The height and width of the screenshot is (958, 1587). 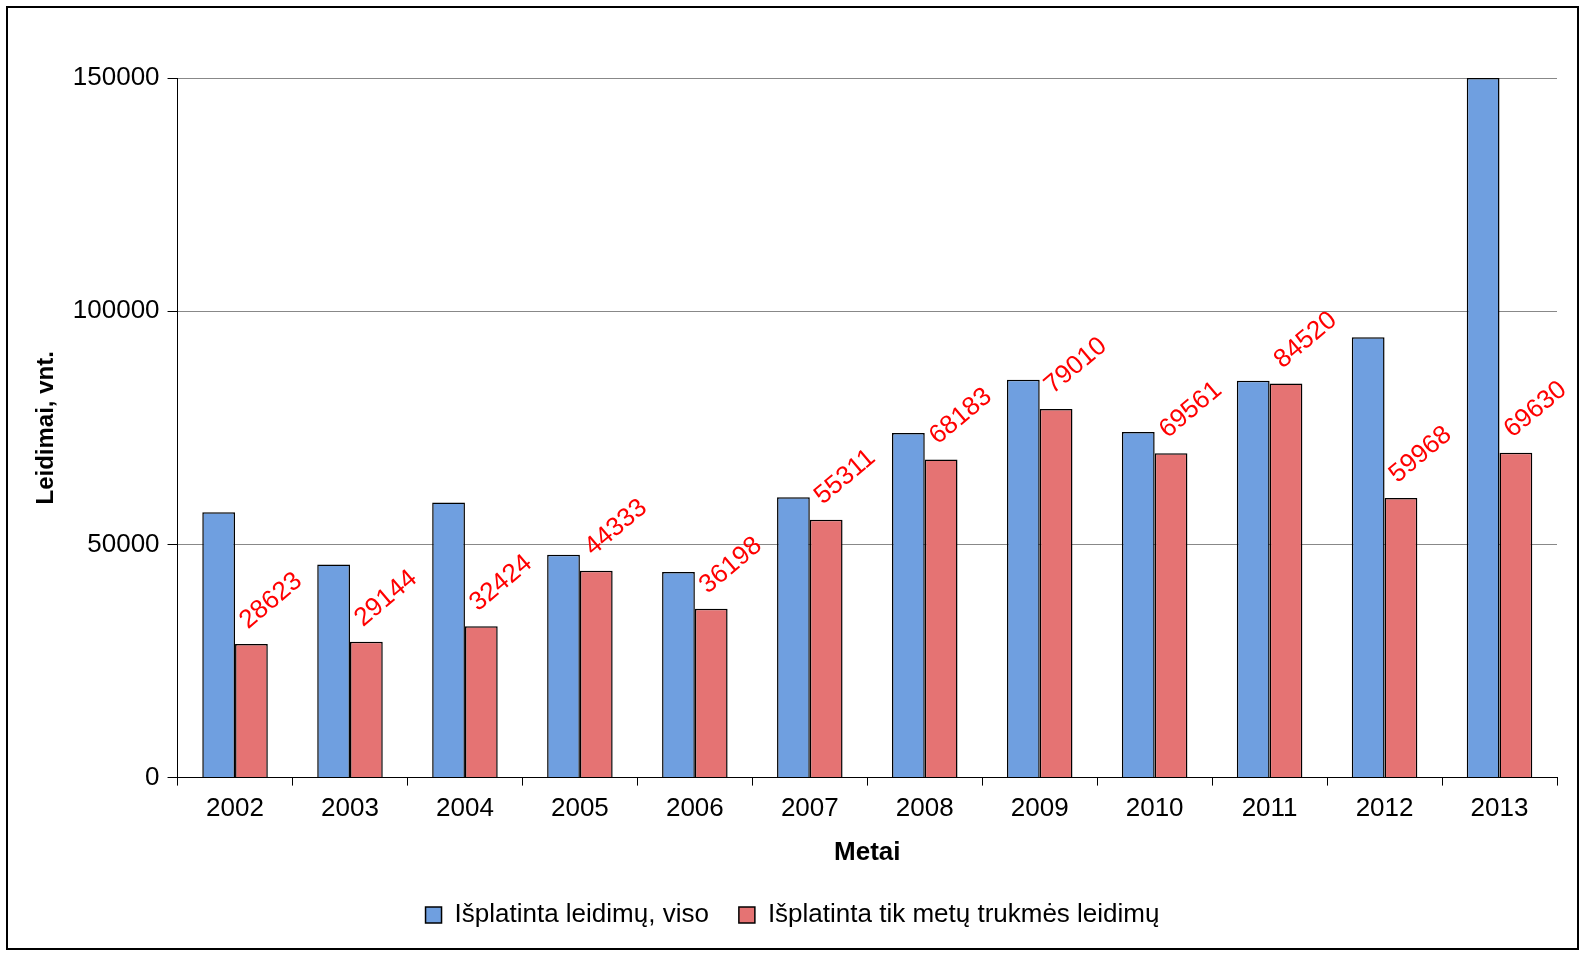 I want to click on x-tick-label: 2013, so click(x=1499, y=807).